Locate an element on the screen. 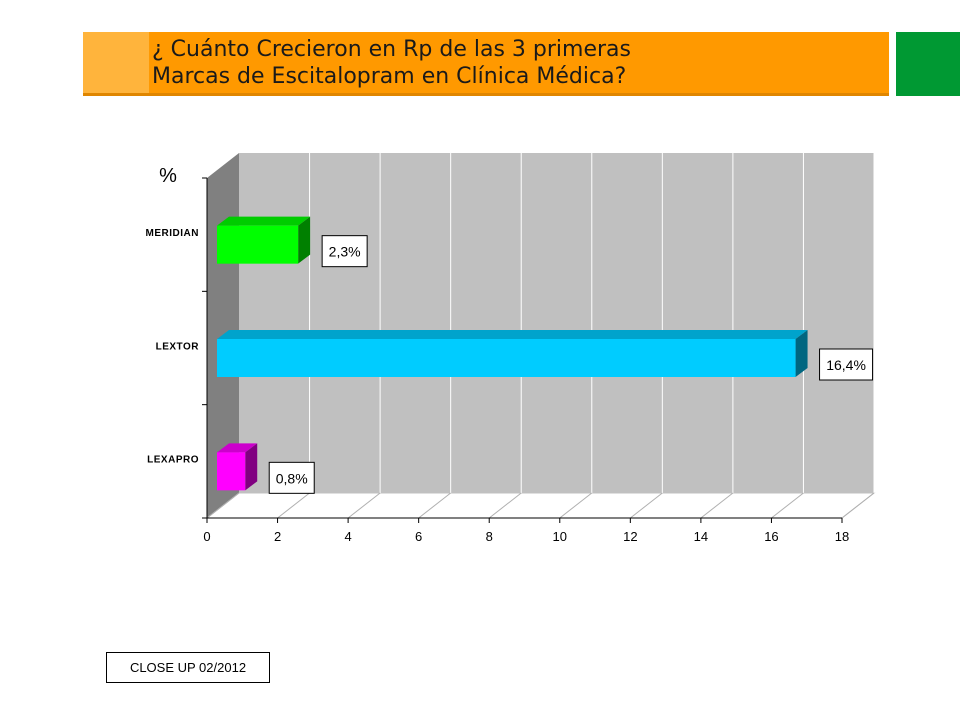 Image resolution: width=960 pixels, height=720 pixels. x-tick-label: 6 is located at coordinates (418, 536).